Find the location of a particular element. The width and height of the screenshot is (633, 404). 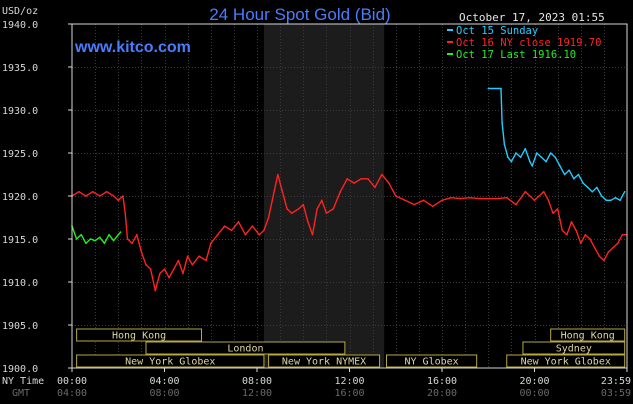

x-tick-label-ny: 00:00 is located at coordinates (72, 381).